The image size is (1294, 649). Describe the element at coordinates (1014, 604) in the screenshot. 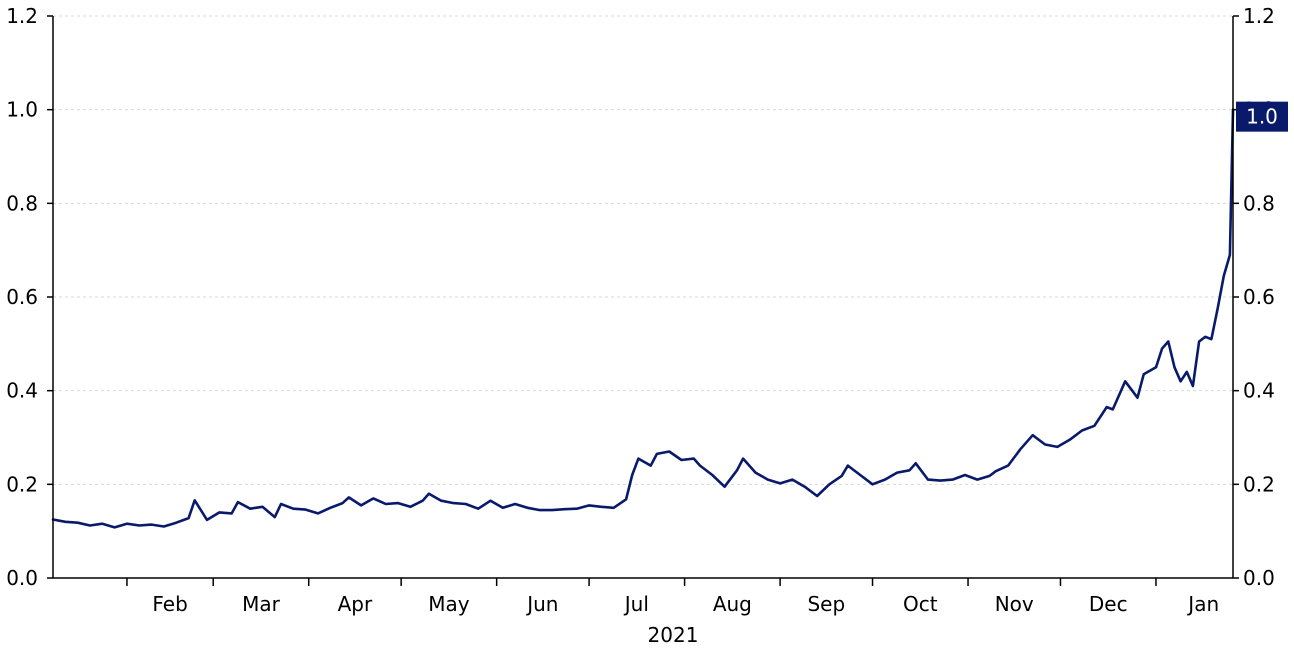

I see `x-tick-label: Nov` at that location.